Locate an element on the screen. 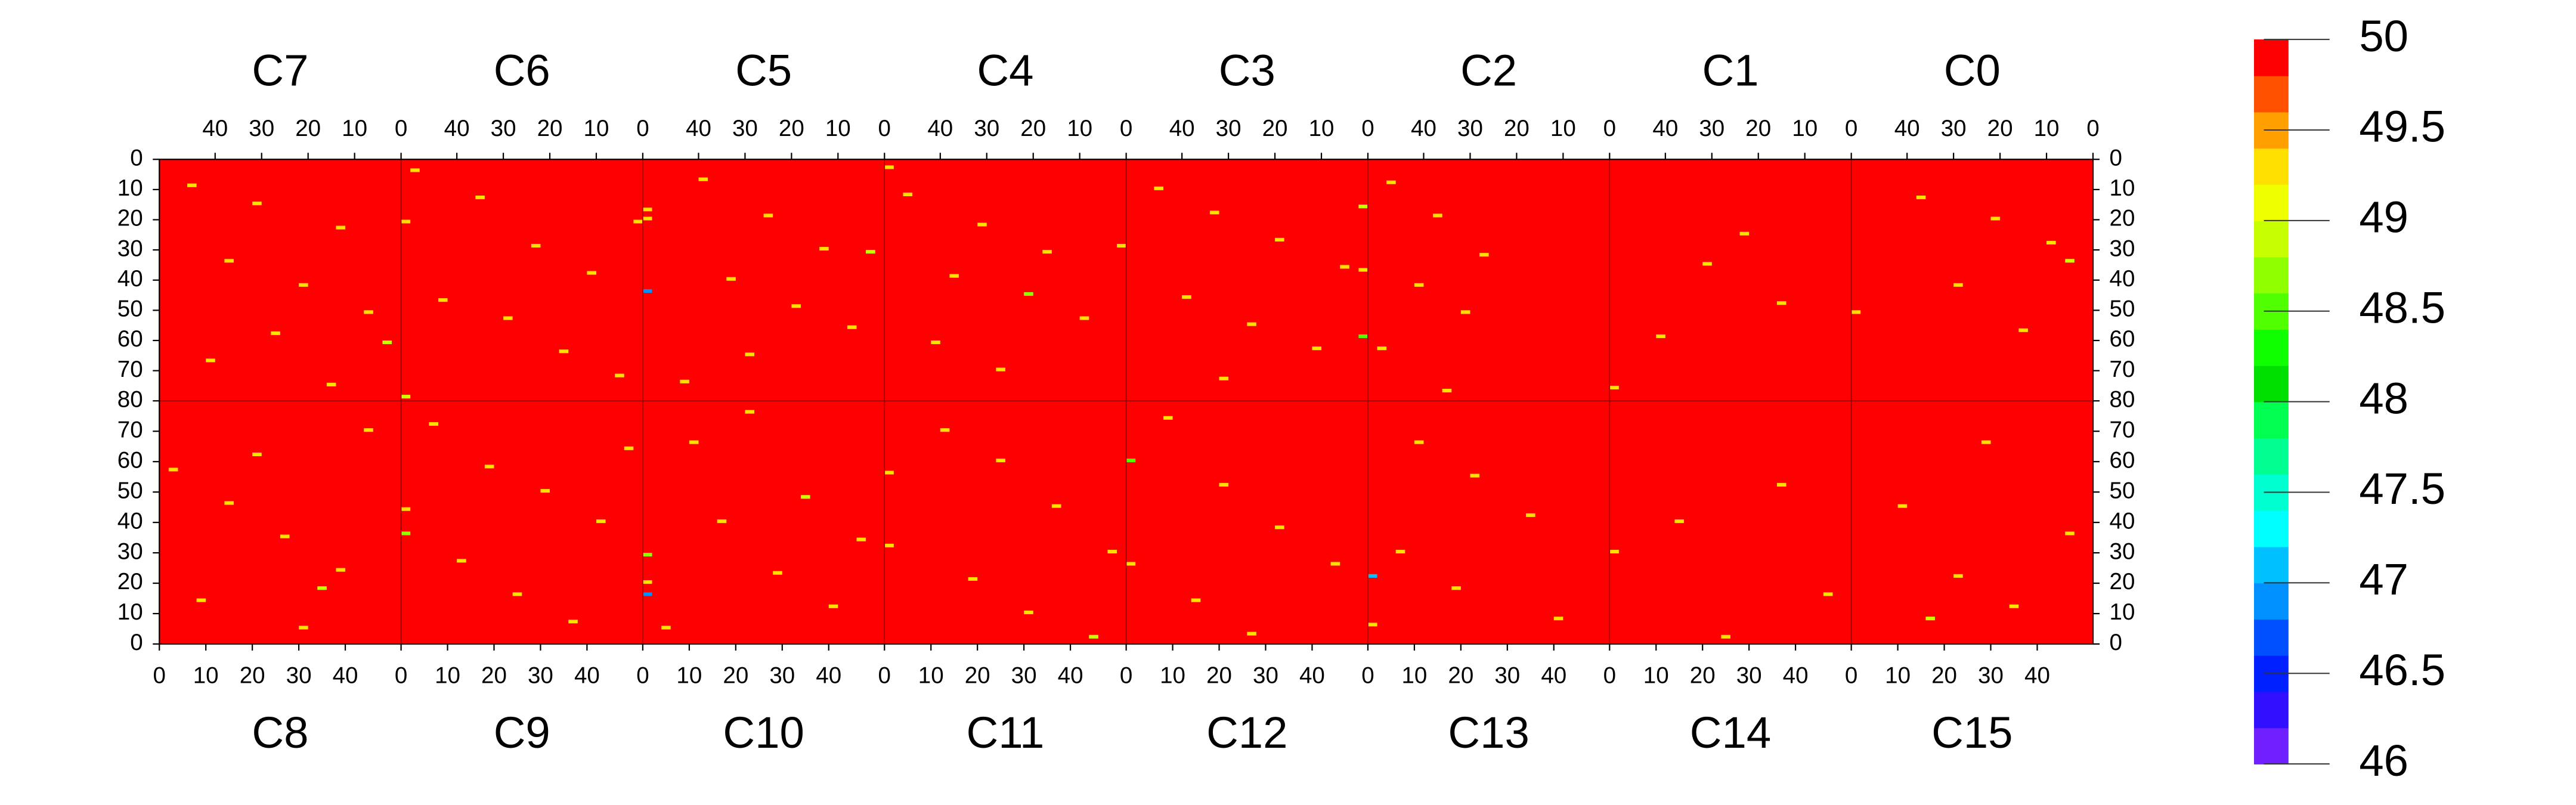  y-tick-label: 30 is located at coordinates (2122, 551).